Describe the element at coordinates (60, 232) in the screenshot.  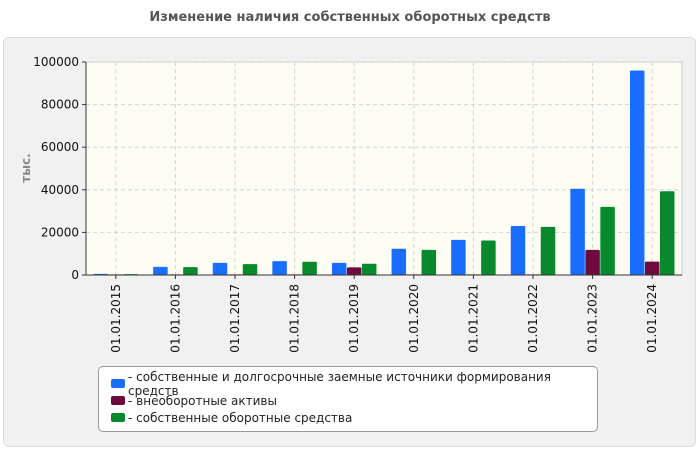
I see `y-tick-label: 20000` at that location.